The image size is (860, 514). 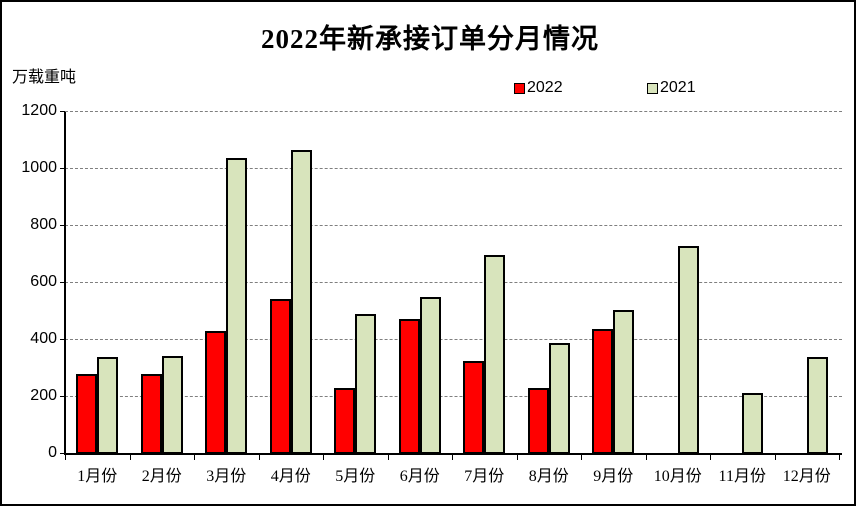 What do you see at coordinates (806, 476) in the screenshot?
I see `x-tick-label-12月份: 12月份` at bounding box center [806, 476].